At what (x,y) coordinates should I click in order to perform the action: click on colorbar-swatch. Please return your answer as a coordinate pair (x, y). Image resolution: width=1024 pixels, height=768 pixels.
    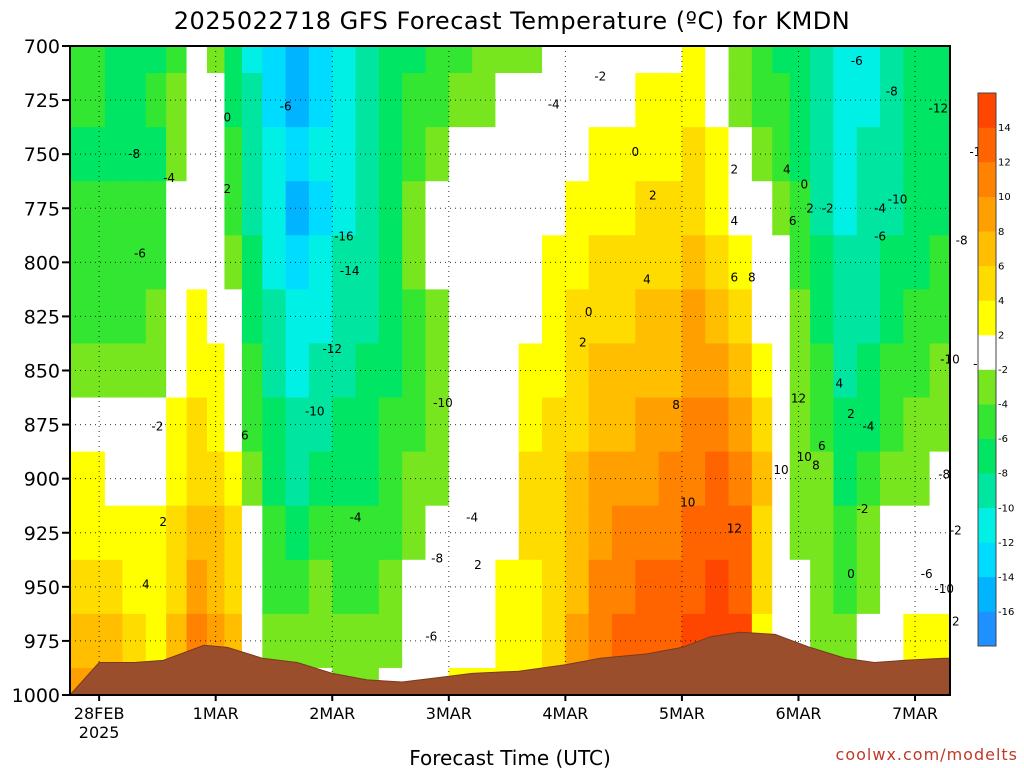
    Looking at the image, I should click on (987, 387).